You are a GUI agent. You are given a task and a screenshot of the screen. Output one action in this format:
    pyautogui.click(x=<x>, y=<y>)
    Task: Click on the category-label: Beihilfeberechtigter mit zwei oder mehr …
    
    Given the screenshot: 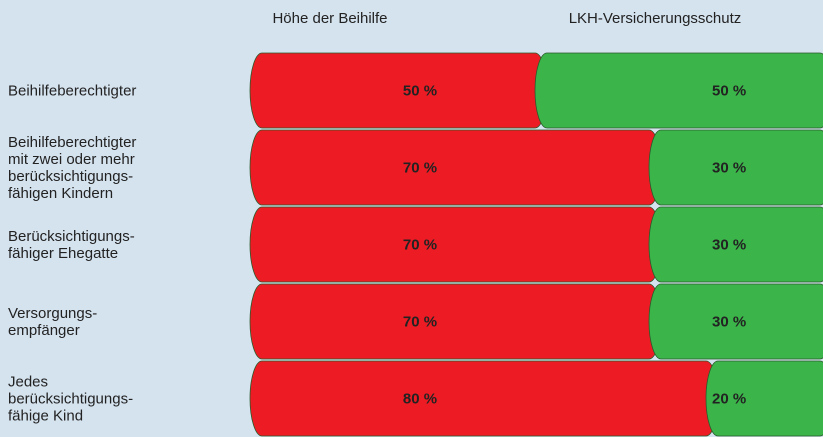 What is the action you would take?
    pyautogui.click(x=72, y=167)
    